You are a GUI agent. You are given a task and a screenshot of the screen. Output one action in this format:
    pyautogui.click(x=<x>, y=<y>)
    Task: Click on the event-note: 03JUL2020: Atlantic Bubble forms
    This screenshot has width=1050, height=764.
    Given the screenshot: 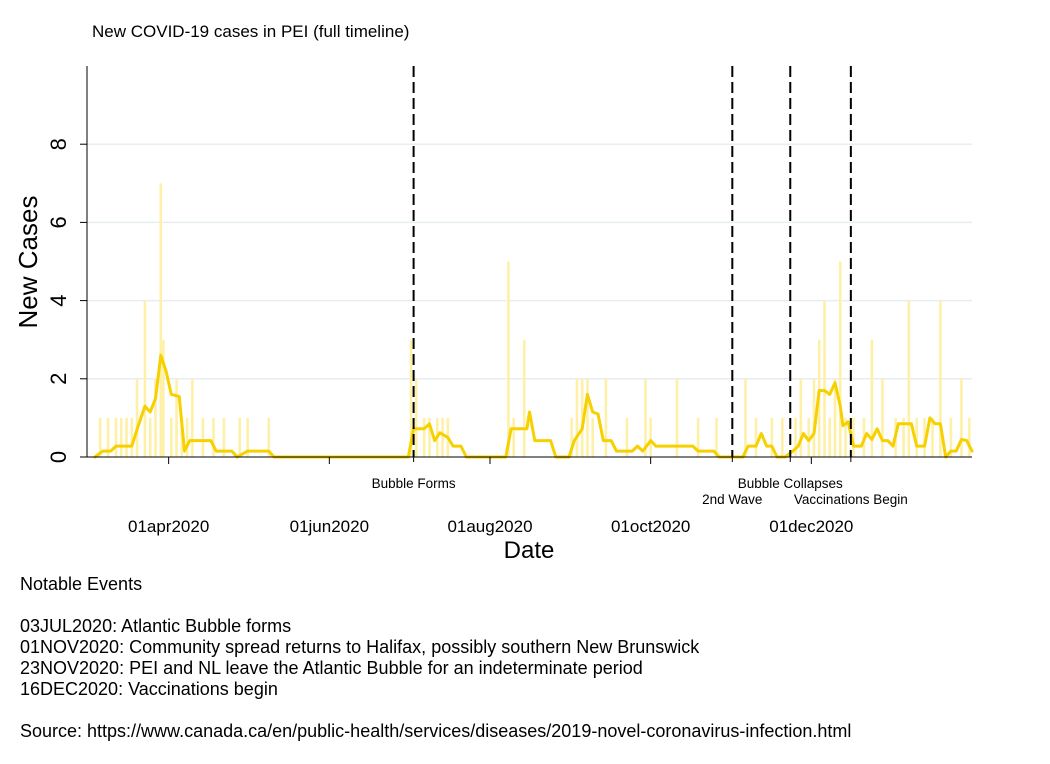 What is the action you would take?
    pyautogui.click(x=156, y=626)
    